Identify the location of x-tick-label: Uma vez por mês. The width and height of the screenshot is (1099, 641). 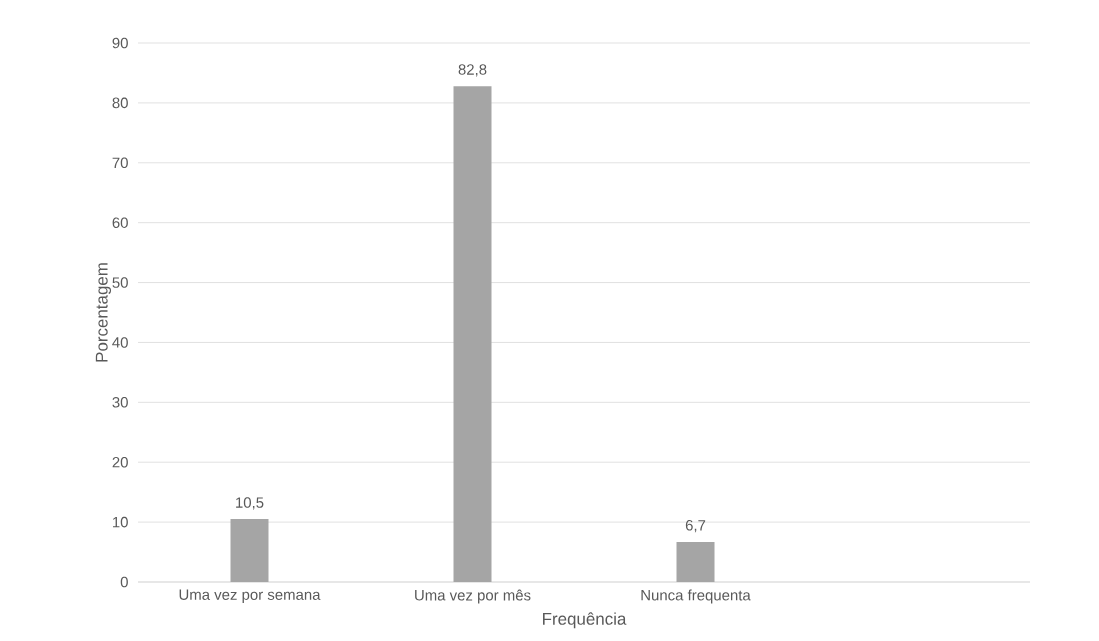
(473, 596).